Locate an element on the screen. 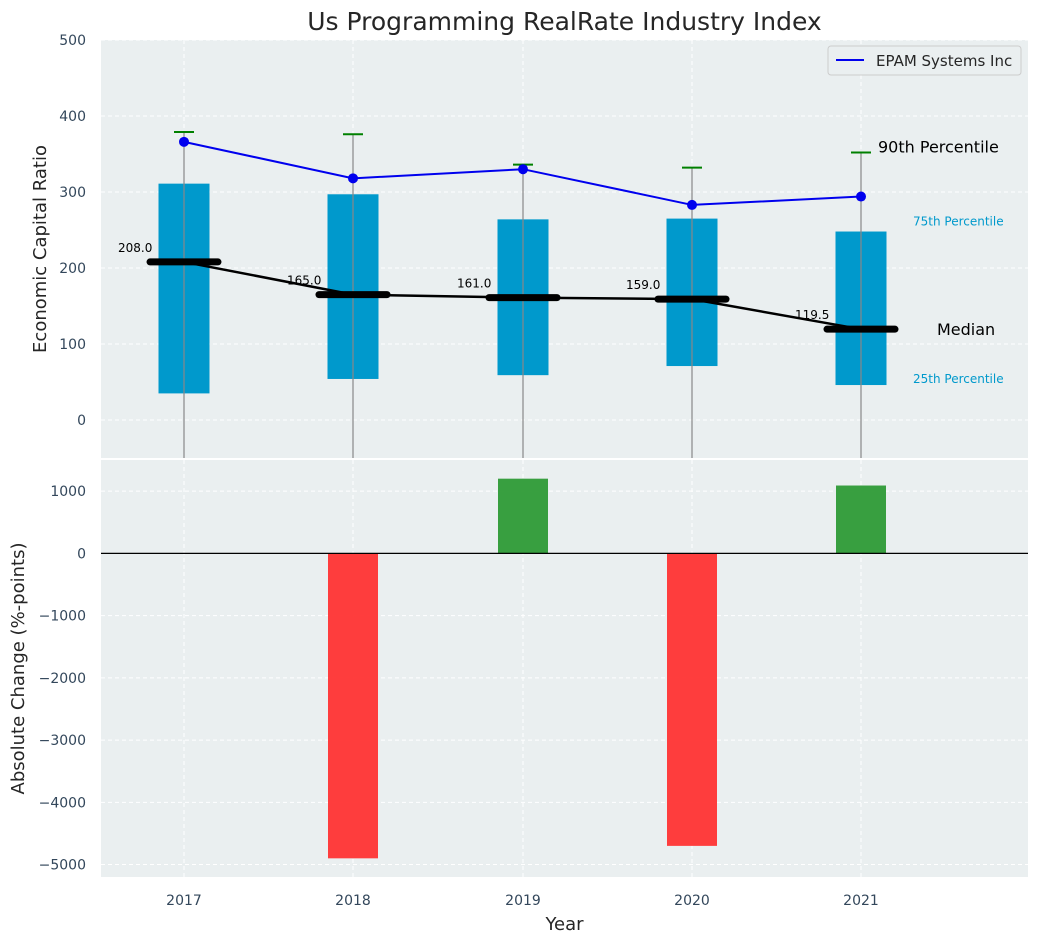  top-y-tick-label: 0 is located at coordinates (81, 421).